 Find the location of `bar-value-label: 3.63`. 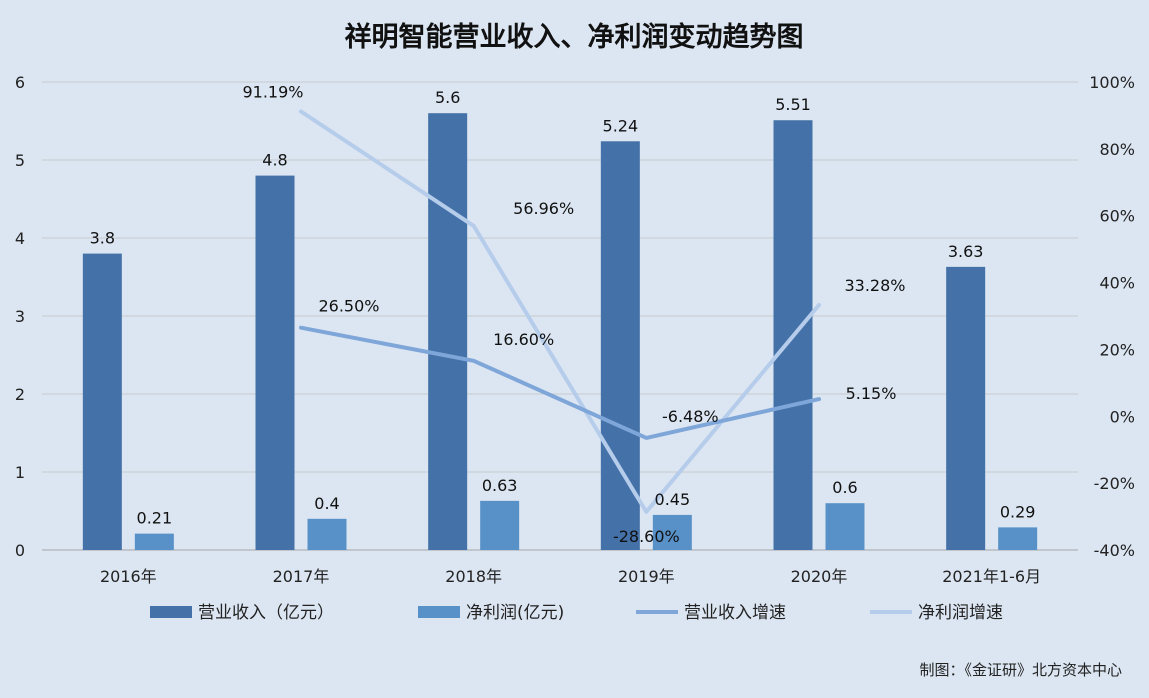

bar-value-label: 3.63 is located at coordinates (966, 251).